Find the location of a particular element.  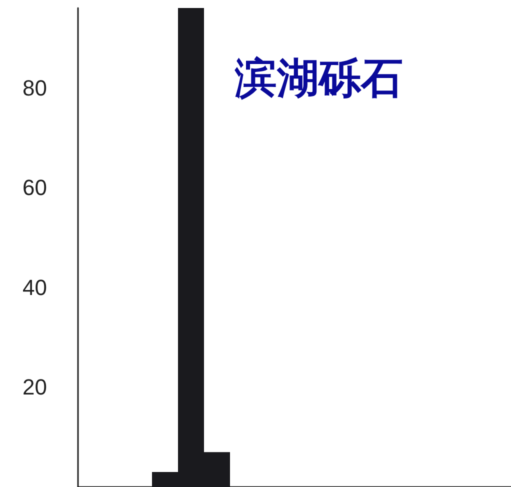

text: 滨湖砾石 is located at coordinates (318, 78).